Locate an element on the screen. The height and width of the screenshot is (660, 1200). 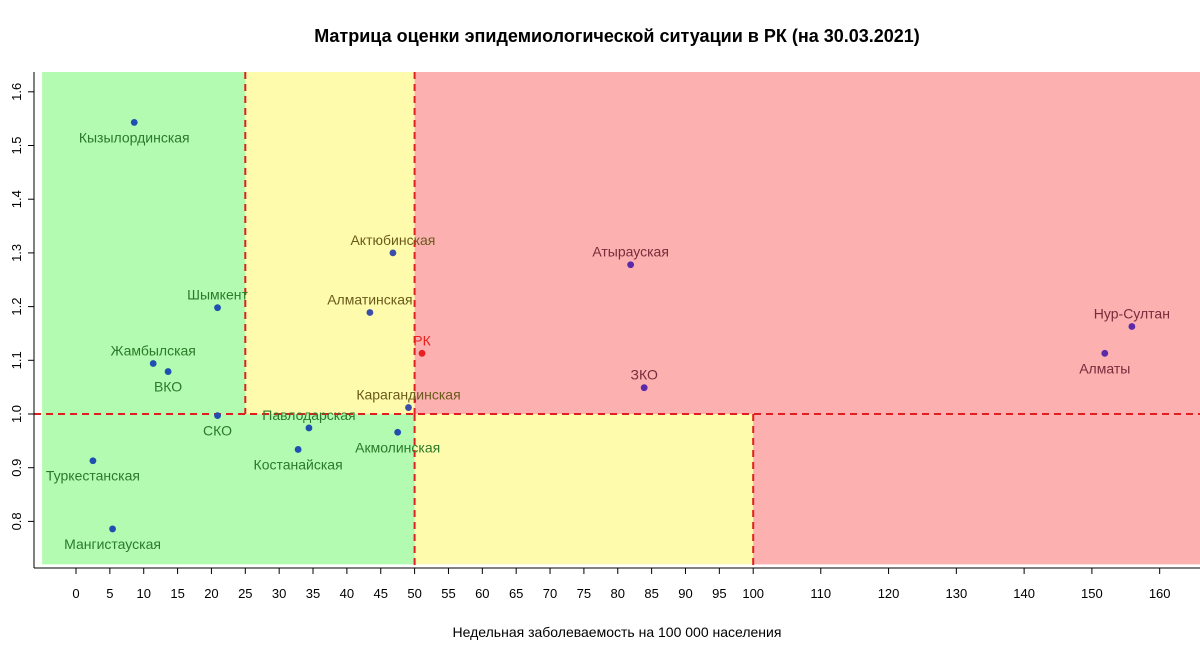
x-tick-label: 130 is located at coordinates (956, 593).